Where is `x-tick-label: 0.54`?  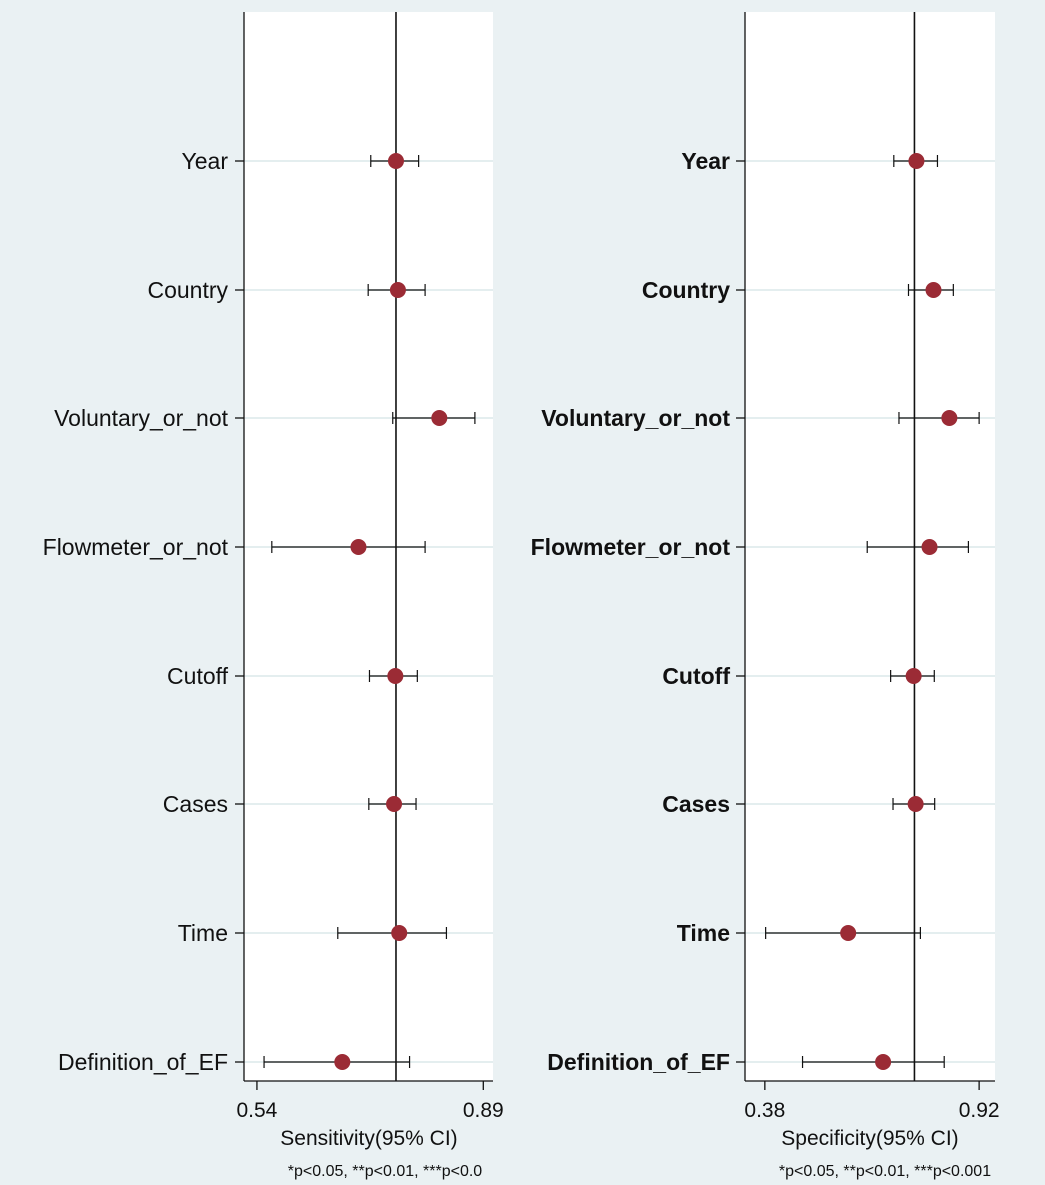 x-tick-label: 0.54 is located at coordinates (256, 1110).